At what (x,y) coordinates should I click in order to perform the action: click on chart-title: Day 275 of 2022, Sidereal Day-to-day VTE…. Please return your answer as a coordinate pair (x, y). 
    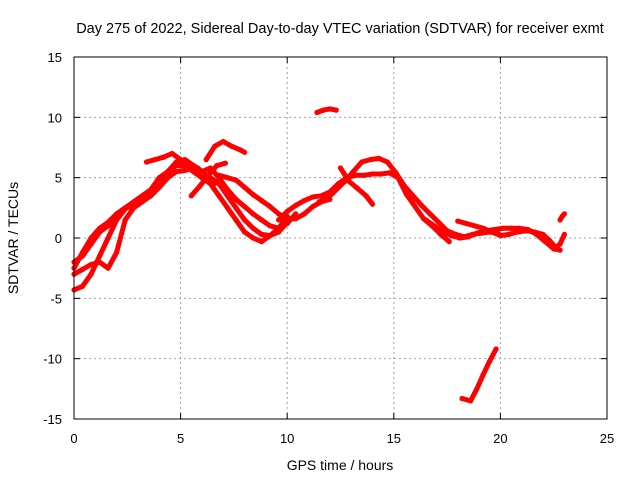
    Looking at the image, I should click on (340, 29).